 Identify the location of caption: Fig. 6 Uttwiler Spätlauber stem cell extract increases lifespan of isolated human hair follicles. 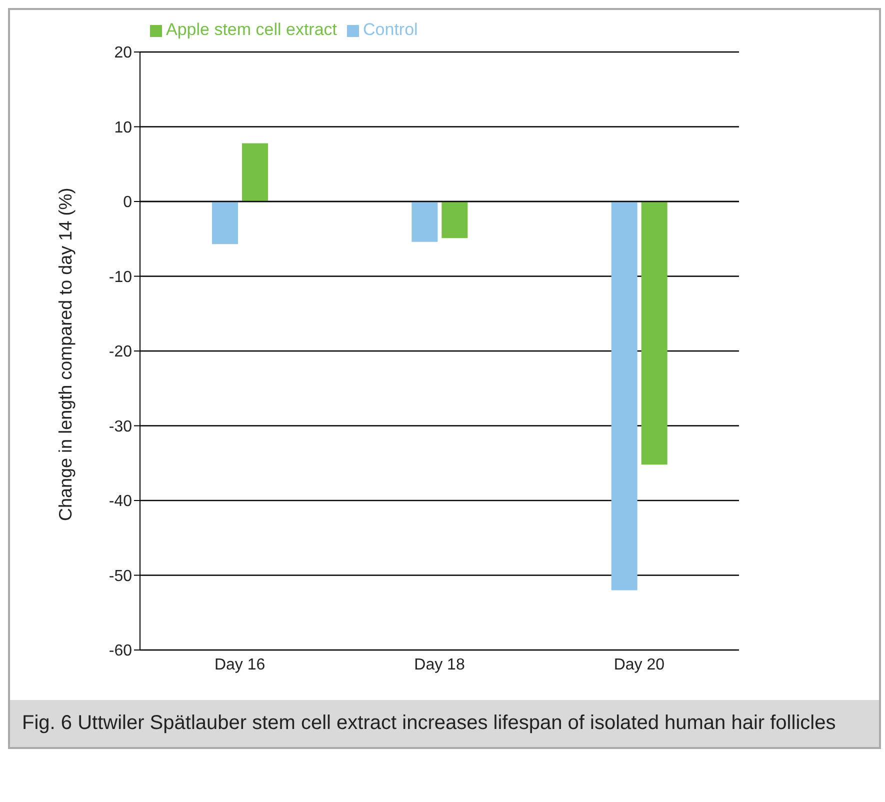
(444, 723).